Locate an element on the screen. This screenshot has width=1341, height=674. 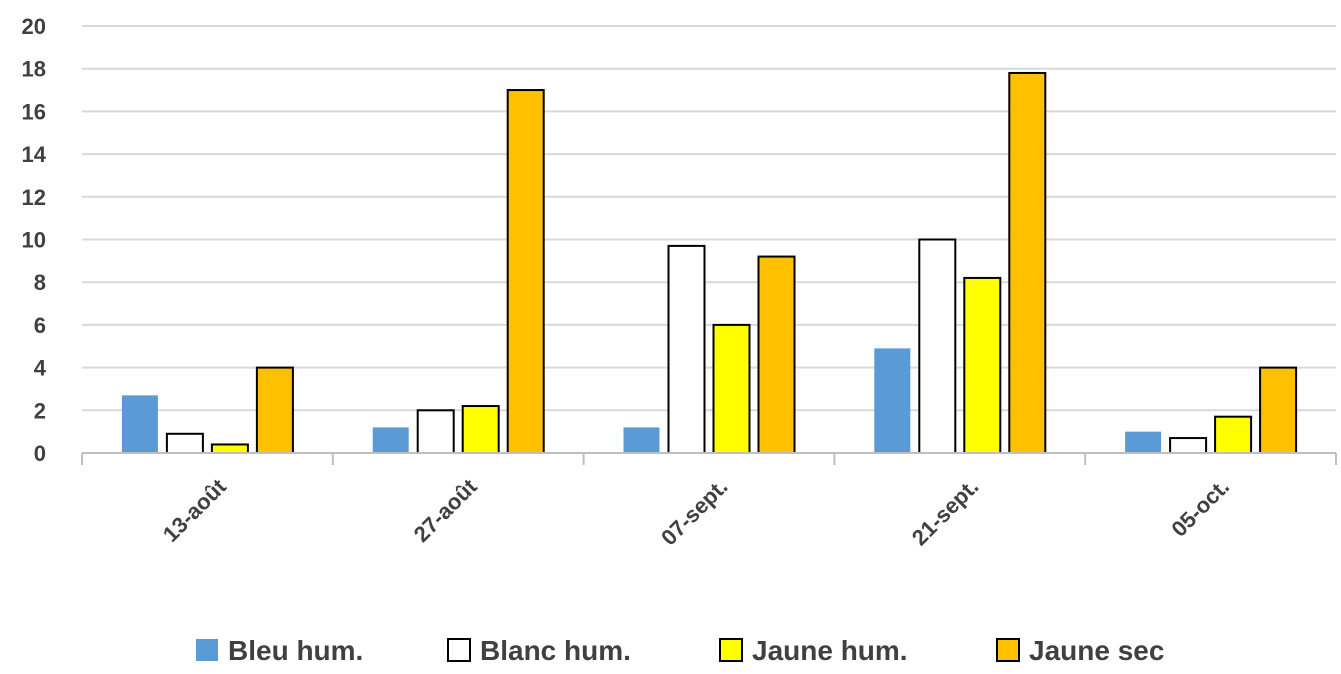
x-axis-ticks: 13-août 27-août 07-sept. 21-sept. 05-oct. is located at coordinates (696, 511).